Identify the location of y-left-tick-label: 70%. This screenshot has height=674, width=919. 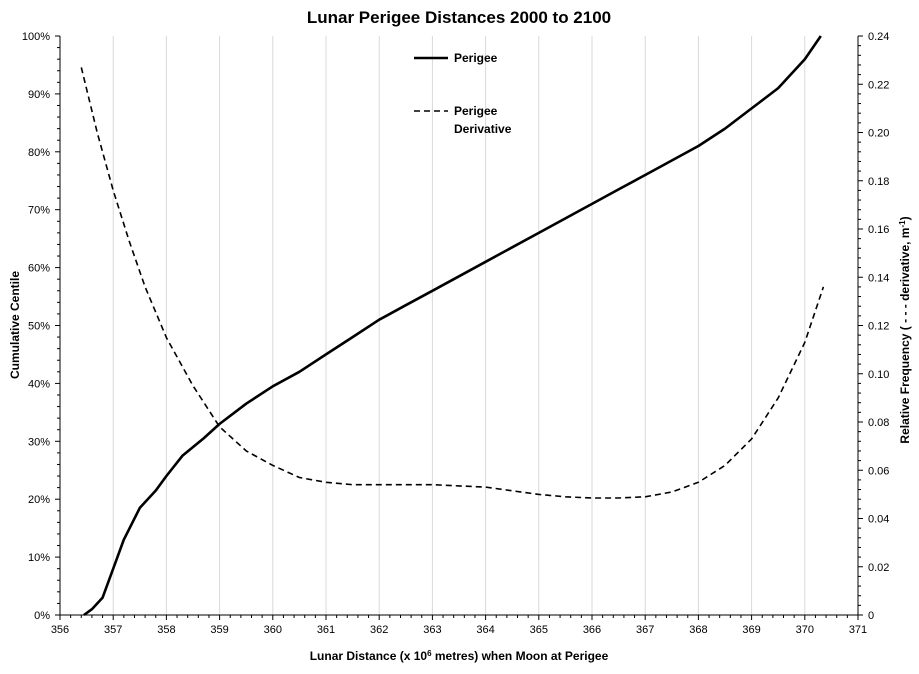
(39, 211).